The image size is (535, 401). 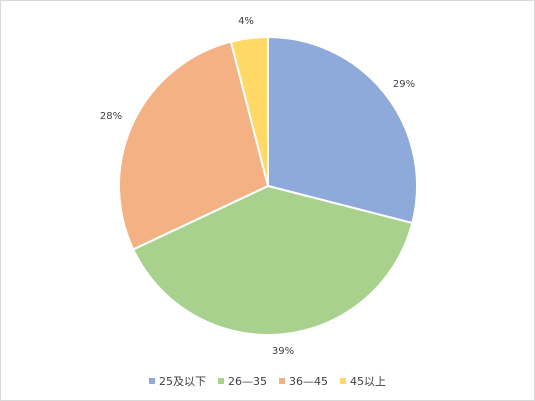 What do you see at coordinates (249, 111) in the screenshot?
I see `pie-slice-45-and-over` at bounding box center [249, 111].